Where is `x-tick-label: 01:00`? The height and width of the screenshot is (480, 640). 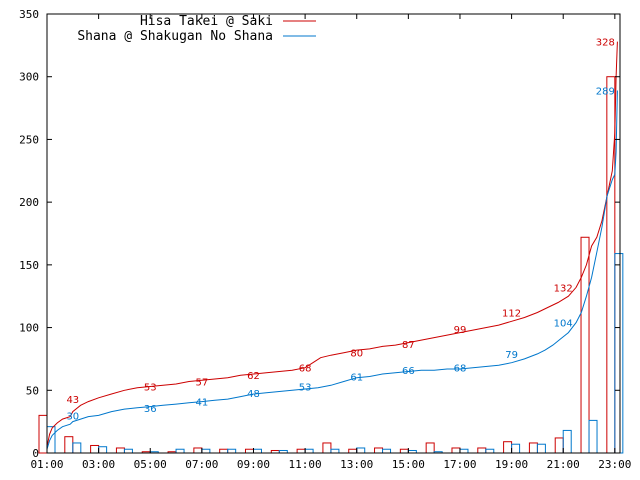 x-tick-label: 01:00 is located at coordinates (46, 464).